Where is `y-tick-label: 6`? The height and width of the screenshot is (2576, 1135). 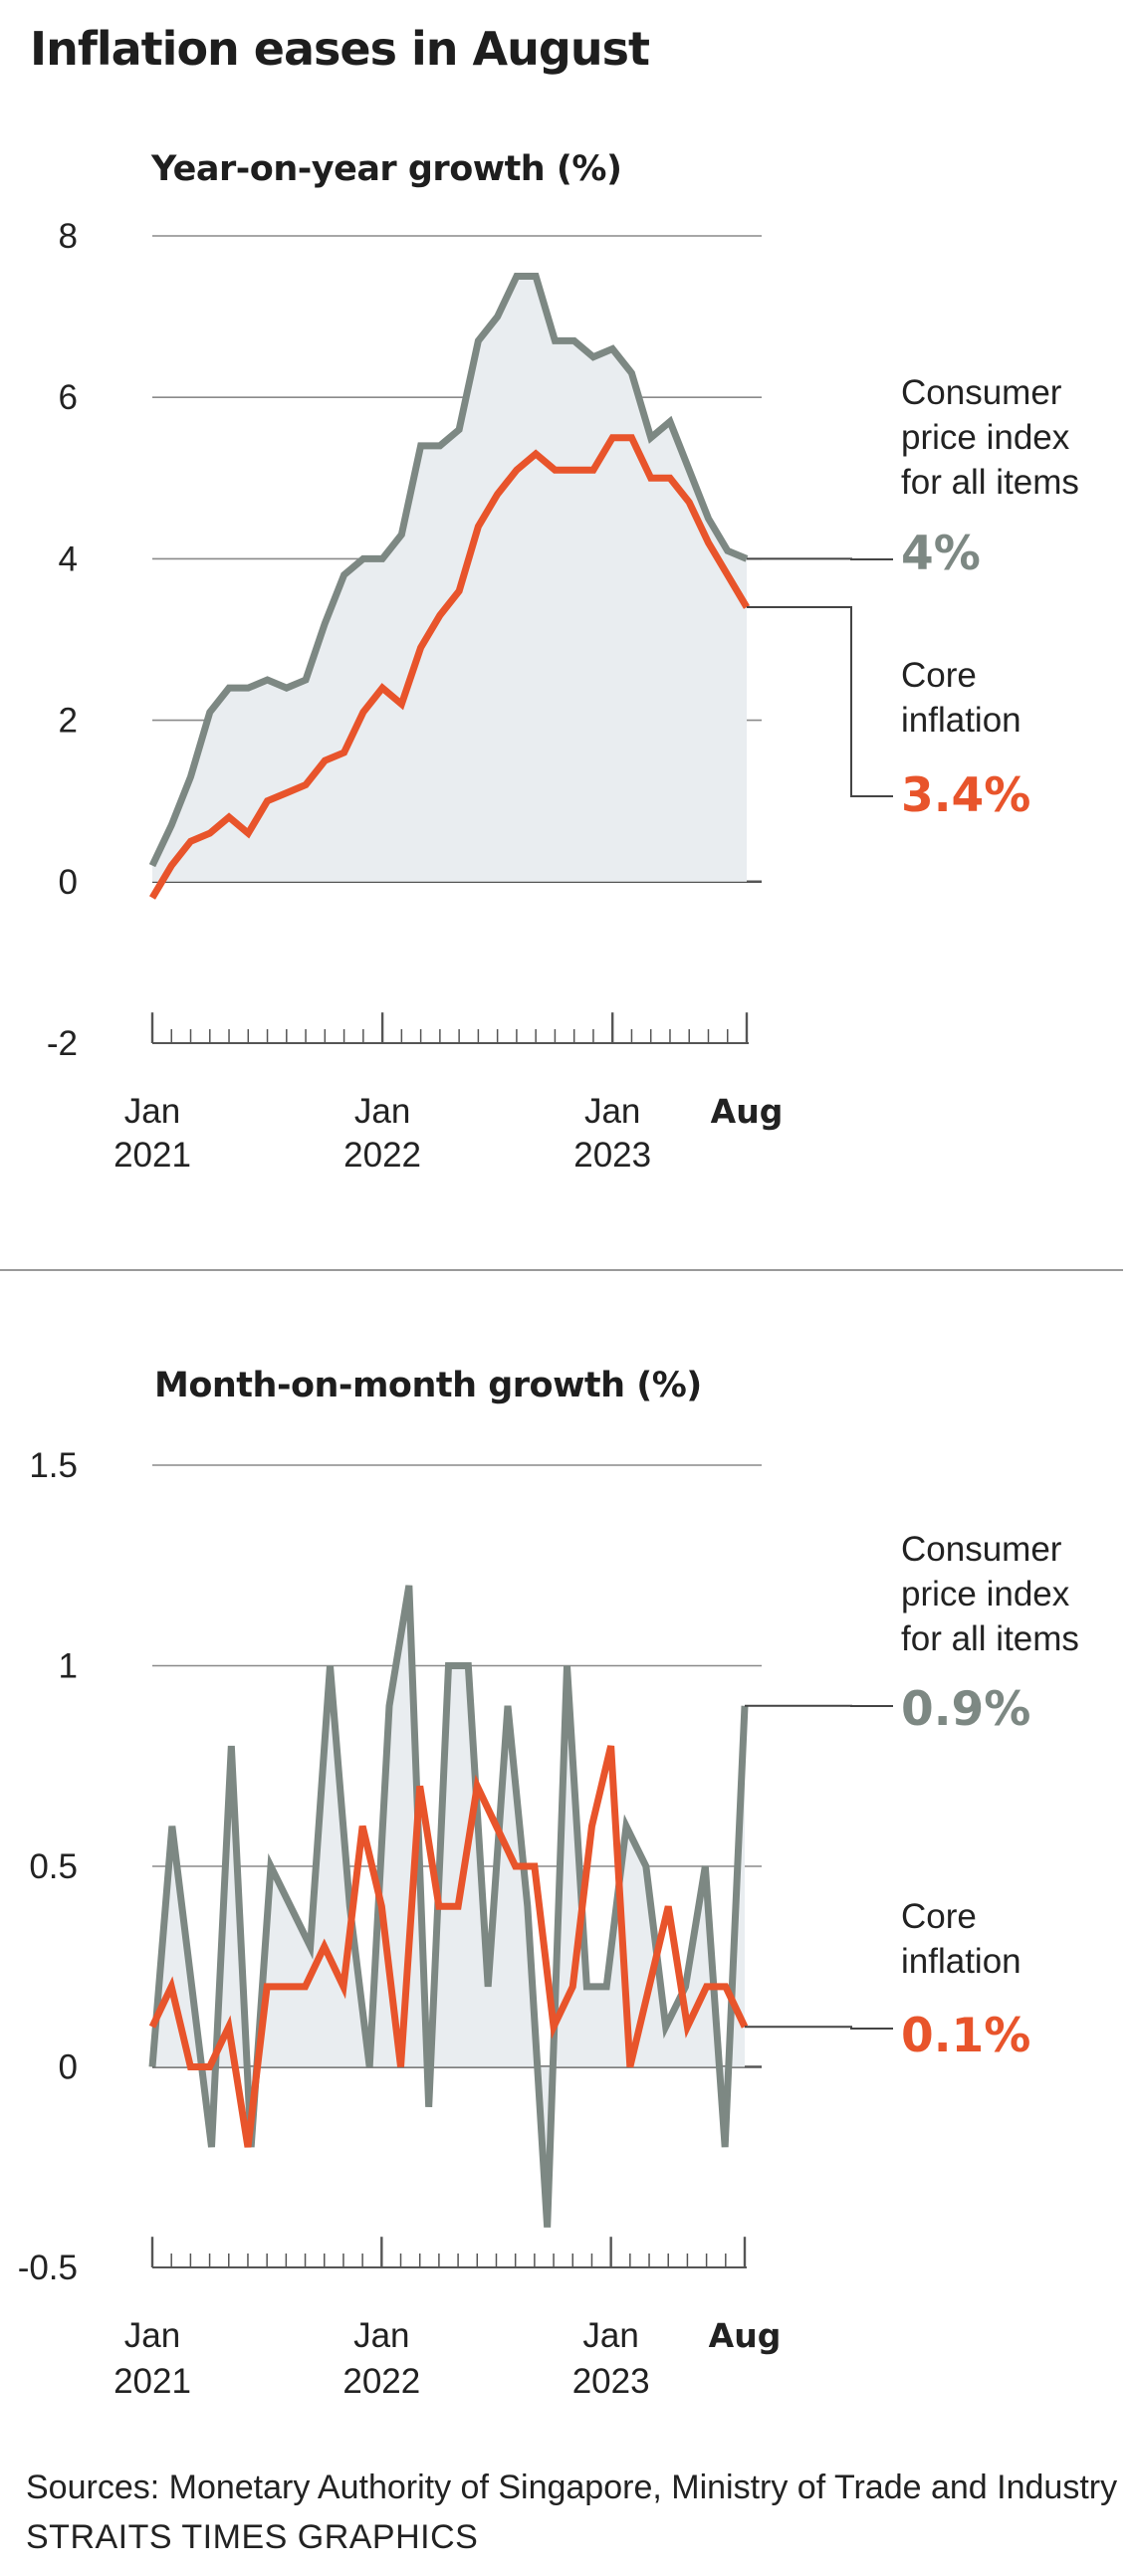 y-tick-label: 6 is located at coordinates (69, 397).